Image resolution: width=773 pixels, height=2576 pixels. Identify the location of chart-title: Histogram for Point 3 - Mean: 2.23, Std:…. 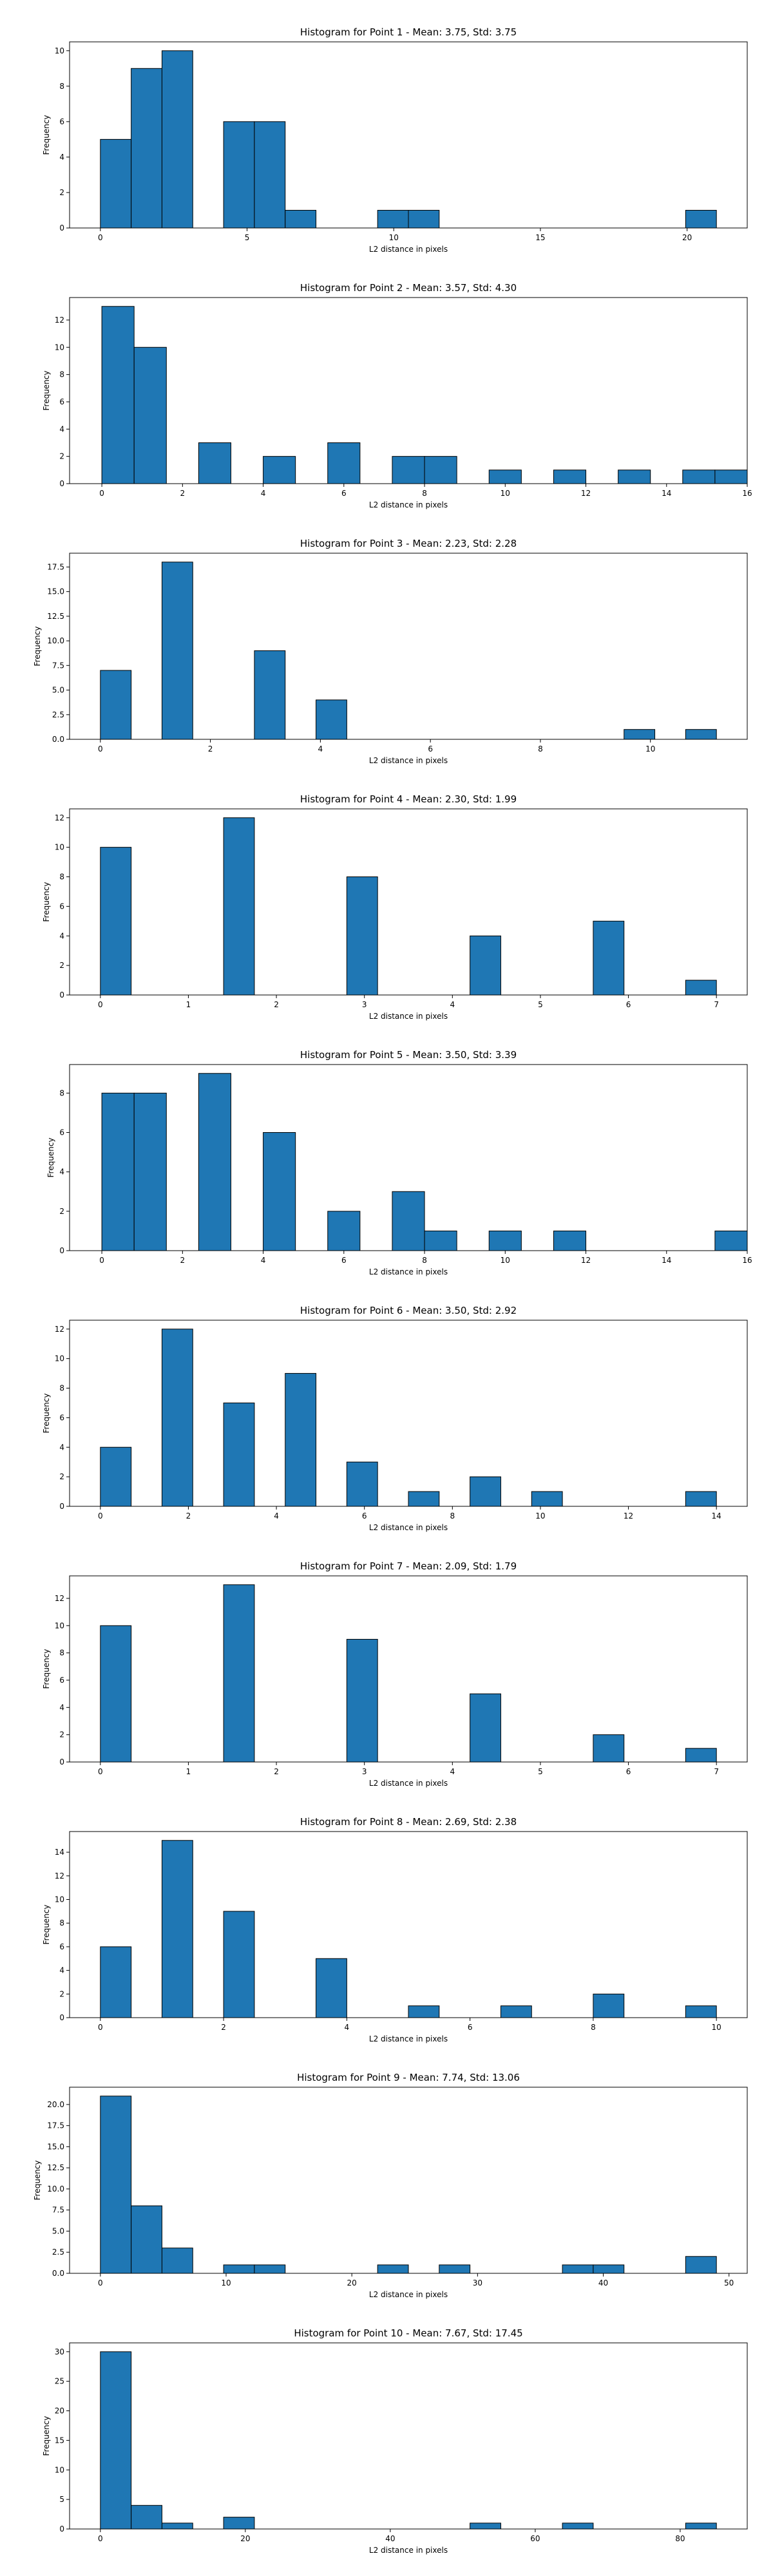
(408, 543).